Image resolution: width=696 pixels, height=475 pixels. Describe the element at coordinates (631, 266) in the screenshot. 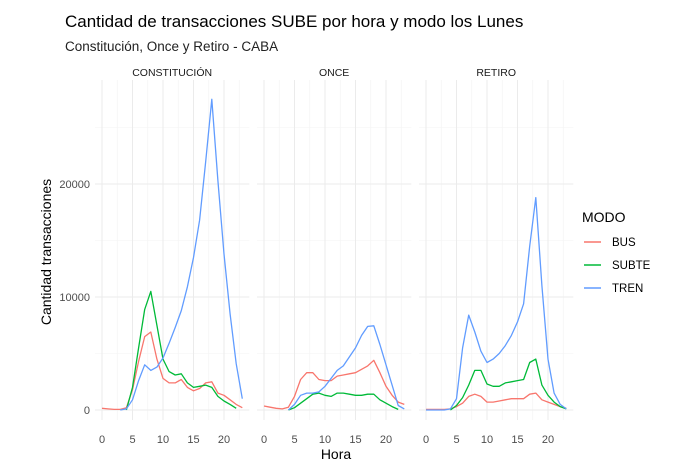

I see `legend-label-subte: SUBTE` at that location.